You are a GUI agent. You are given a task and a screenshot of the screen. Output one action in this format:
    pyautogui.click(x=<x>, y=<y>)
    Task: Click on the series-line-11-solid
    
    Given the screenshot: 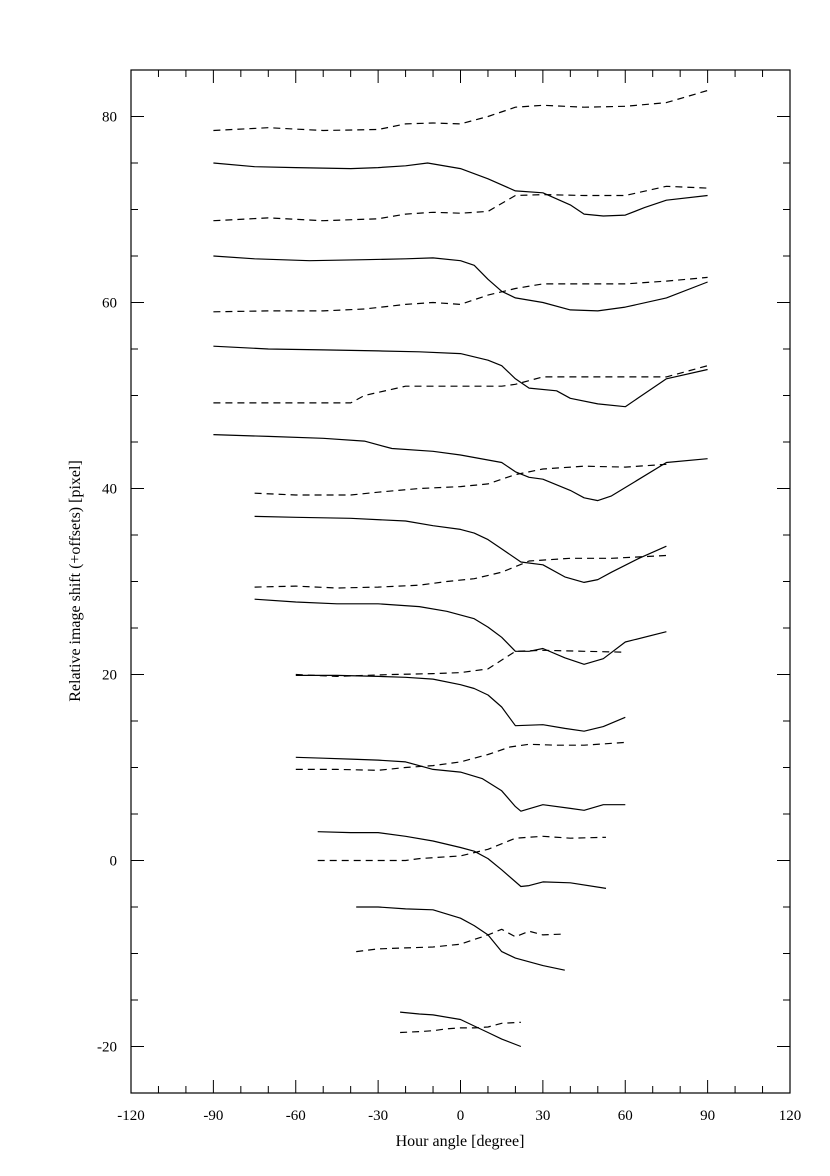 What is the action you would take?
    pyautogui.click(x=460, y=631)
    